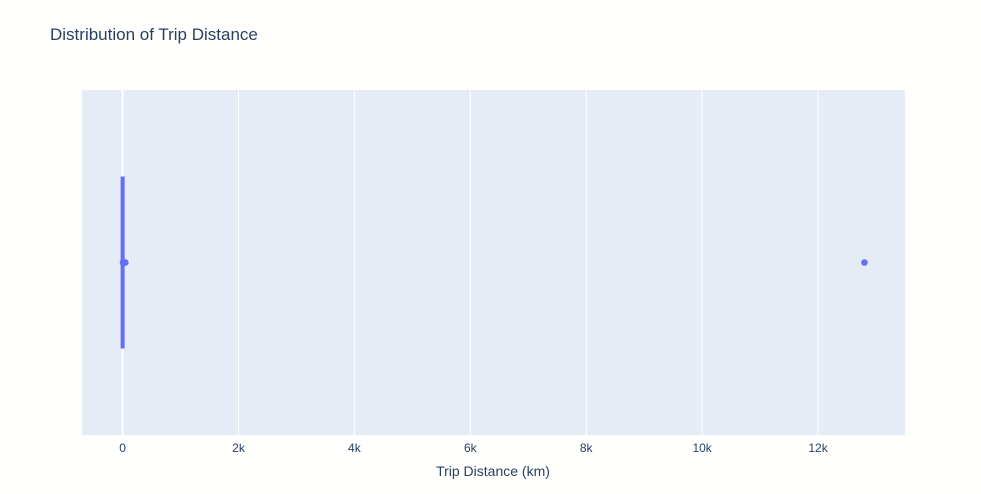 This screenshot has height=494, width=981. I want to click on x-tick-label: 4k, so click(355, 448).